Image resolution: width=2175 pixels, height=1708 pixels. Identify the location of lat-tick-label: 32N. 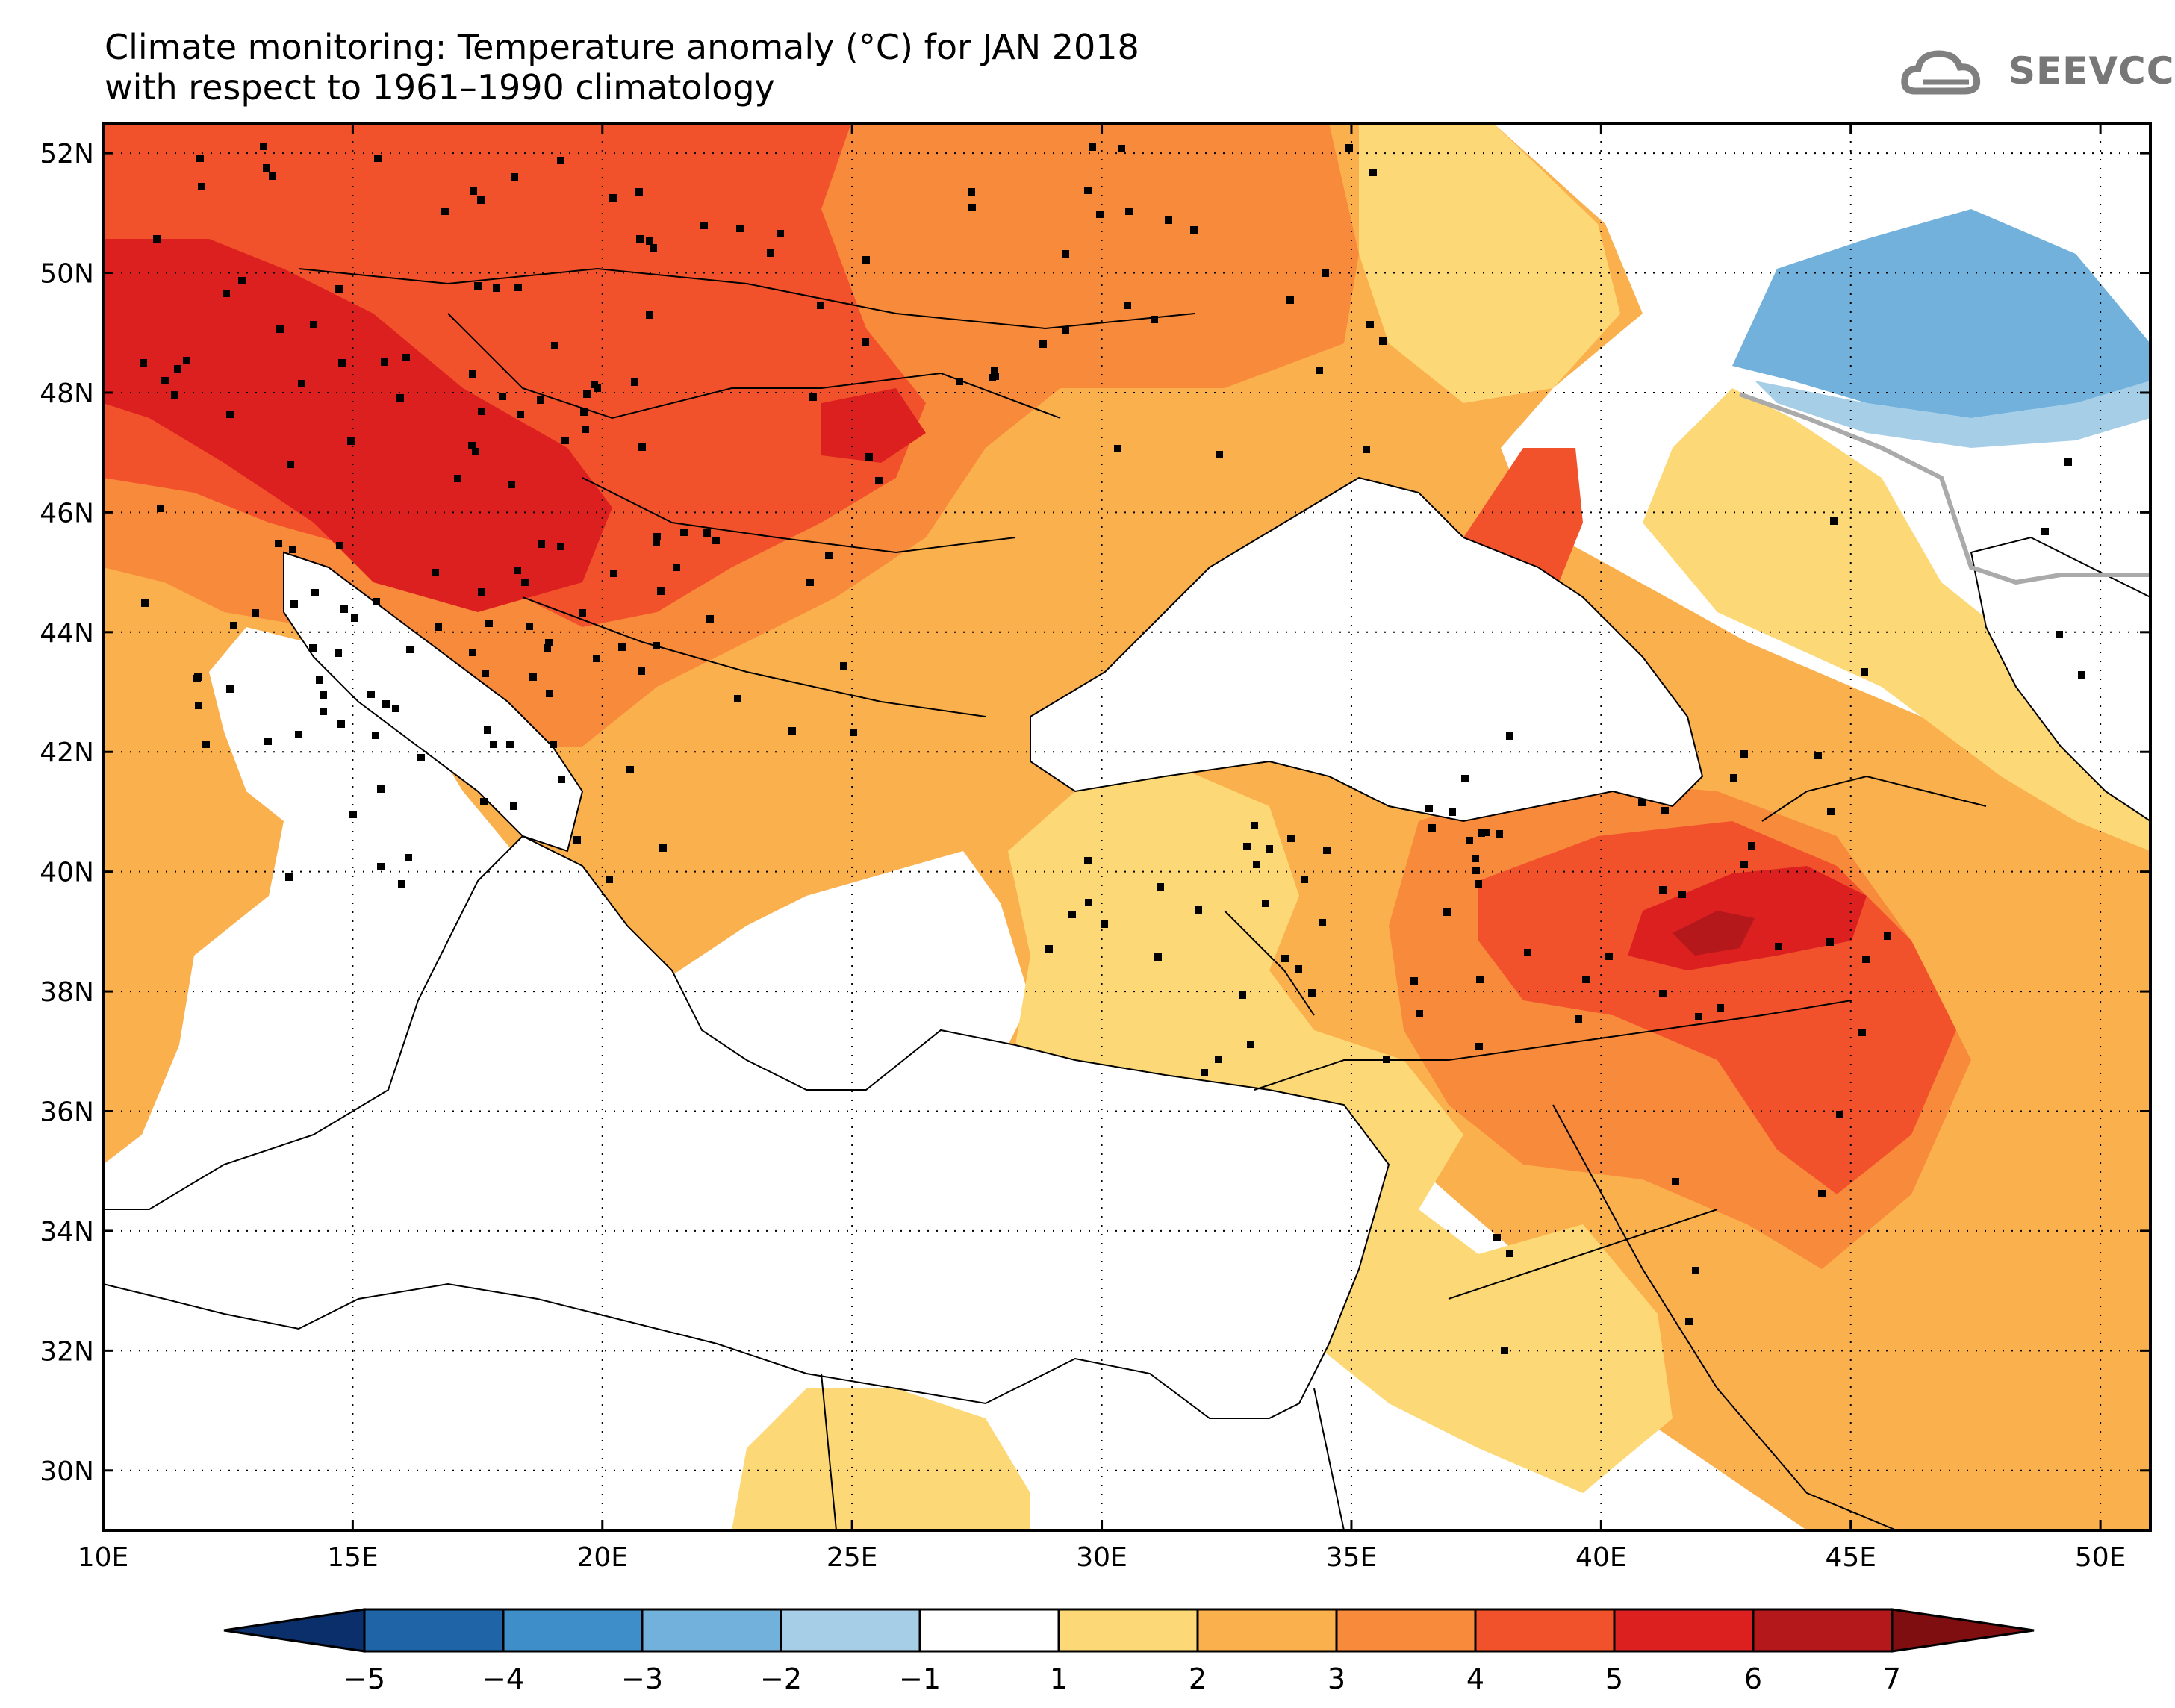
(67, 1351).